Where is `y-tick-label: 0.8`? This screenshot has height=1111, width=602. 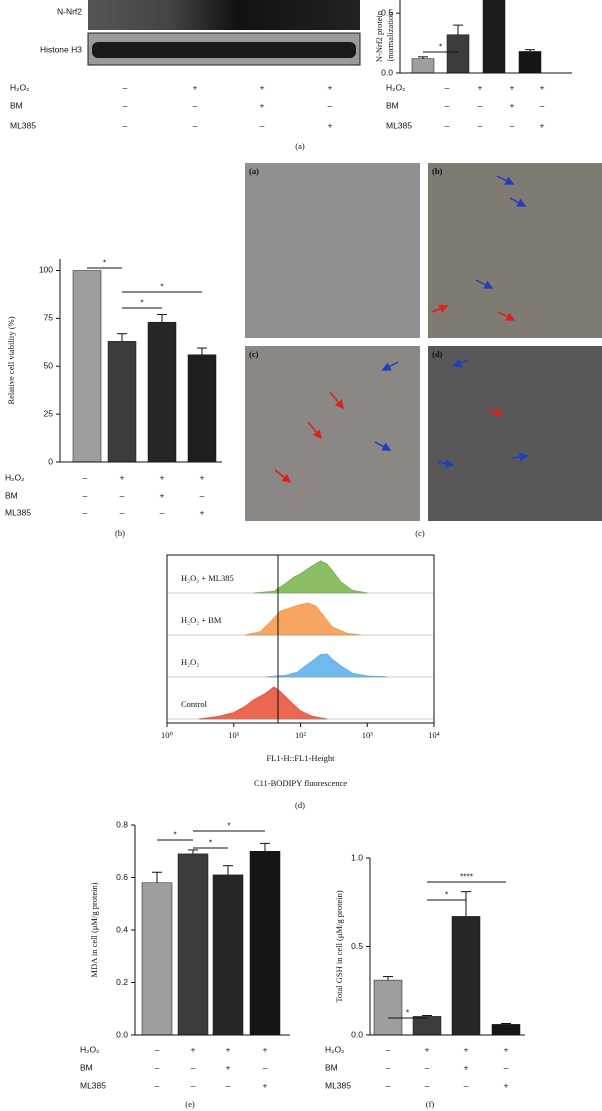 y-tick-label: 0.8 is located at coordinates (122, 824).